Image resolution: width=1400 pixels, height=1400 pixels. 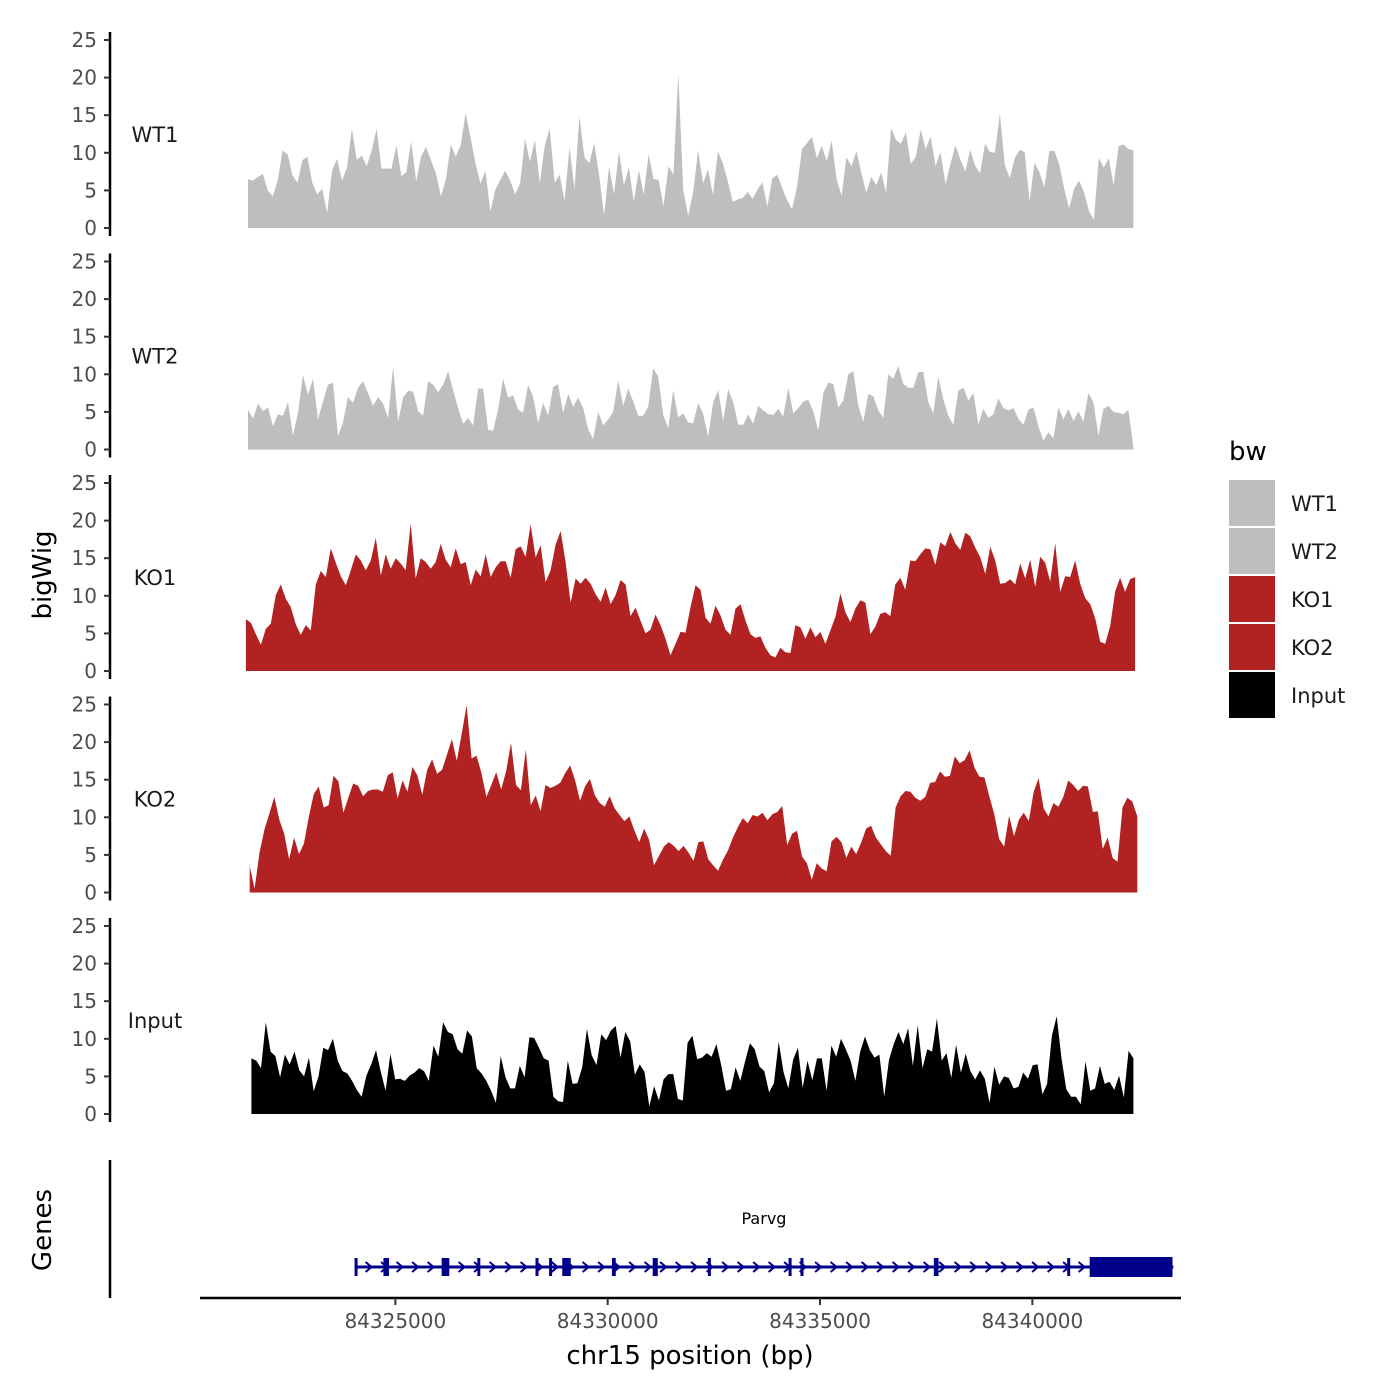 I want to click on legend-key-ko2, so click(x=1252, y=647).